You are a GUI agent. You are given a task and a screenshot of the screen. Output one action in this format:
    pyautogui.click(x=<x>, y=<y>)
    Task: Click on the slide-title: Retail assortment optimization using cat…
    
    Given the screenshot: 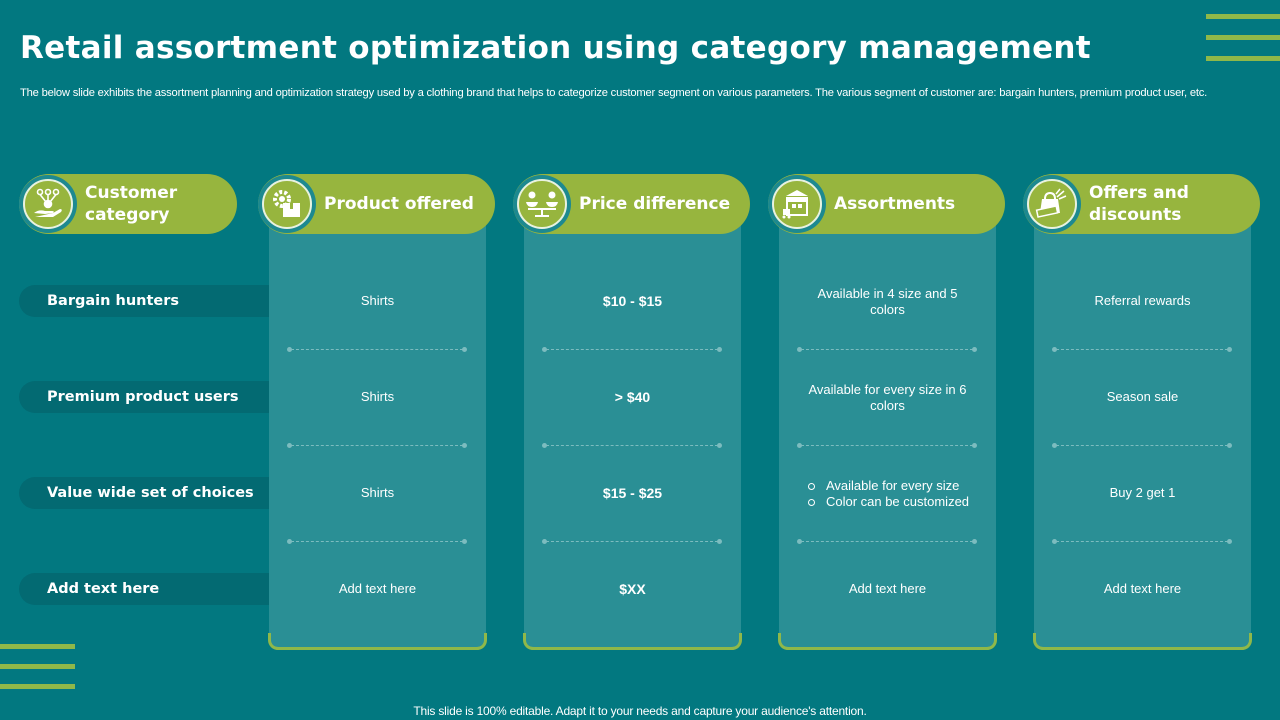 What is the action you would take?
    pyautogui.click(x=555, y=48)
    